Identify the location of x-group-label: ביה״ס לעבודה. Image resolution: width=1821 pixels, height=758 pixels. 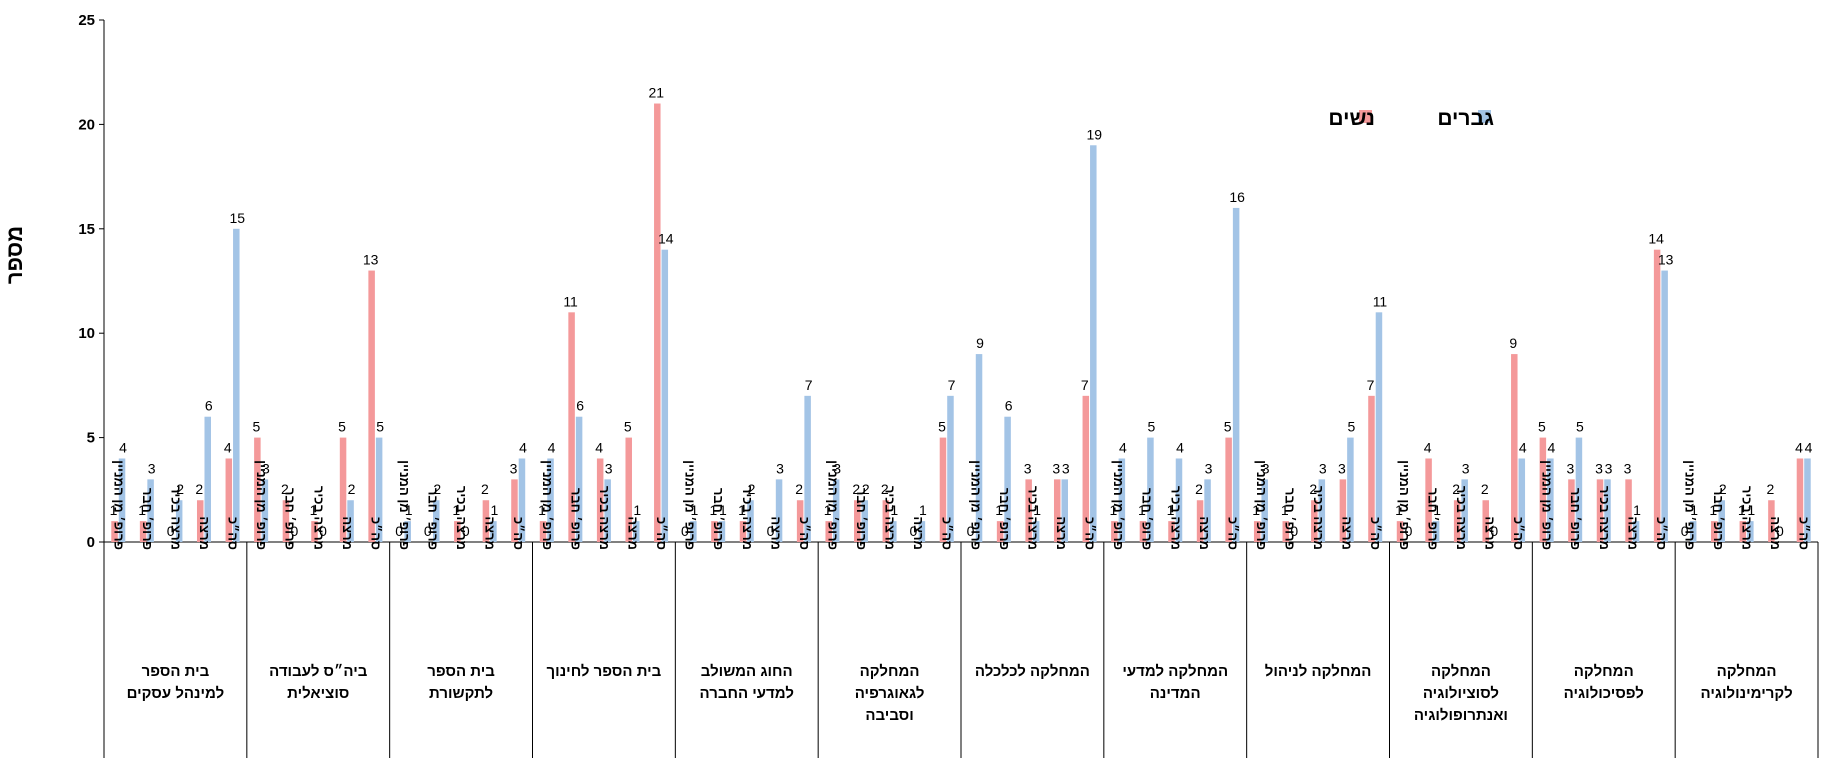
(318, 671).